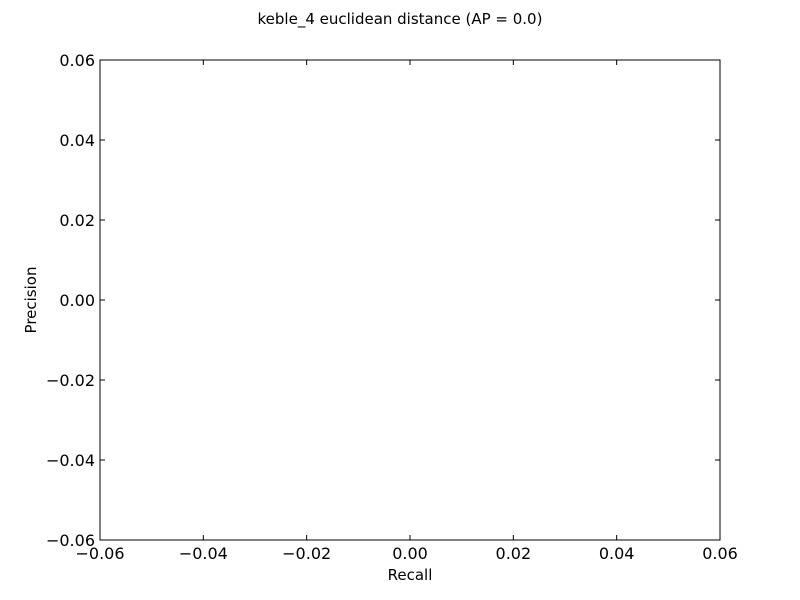 The height and width of the screenshot is (600, 800). I want to click on y-axis-label: Precision, so click(31, 300).